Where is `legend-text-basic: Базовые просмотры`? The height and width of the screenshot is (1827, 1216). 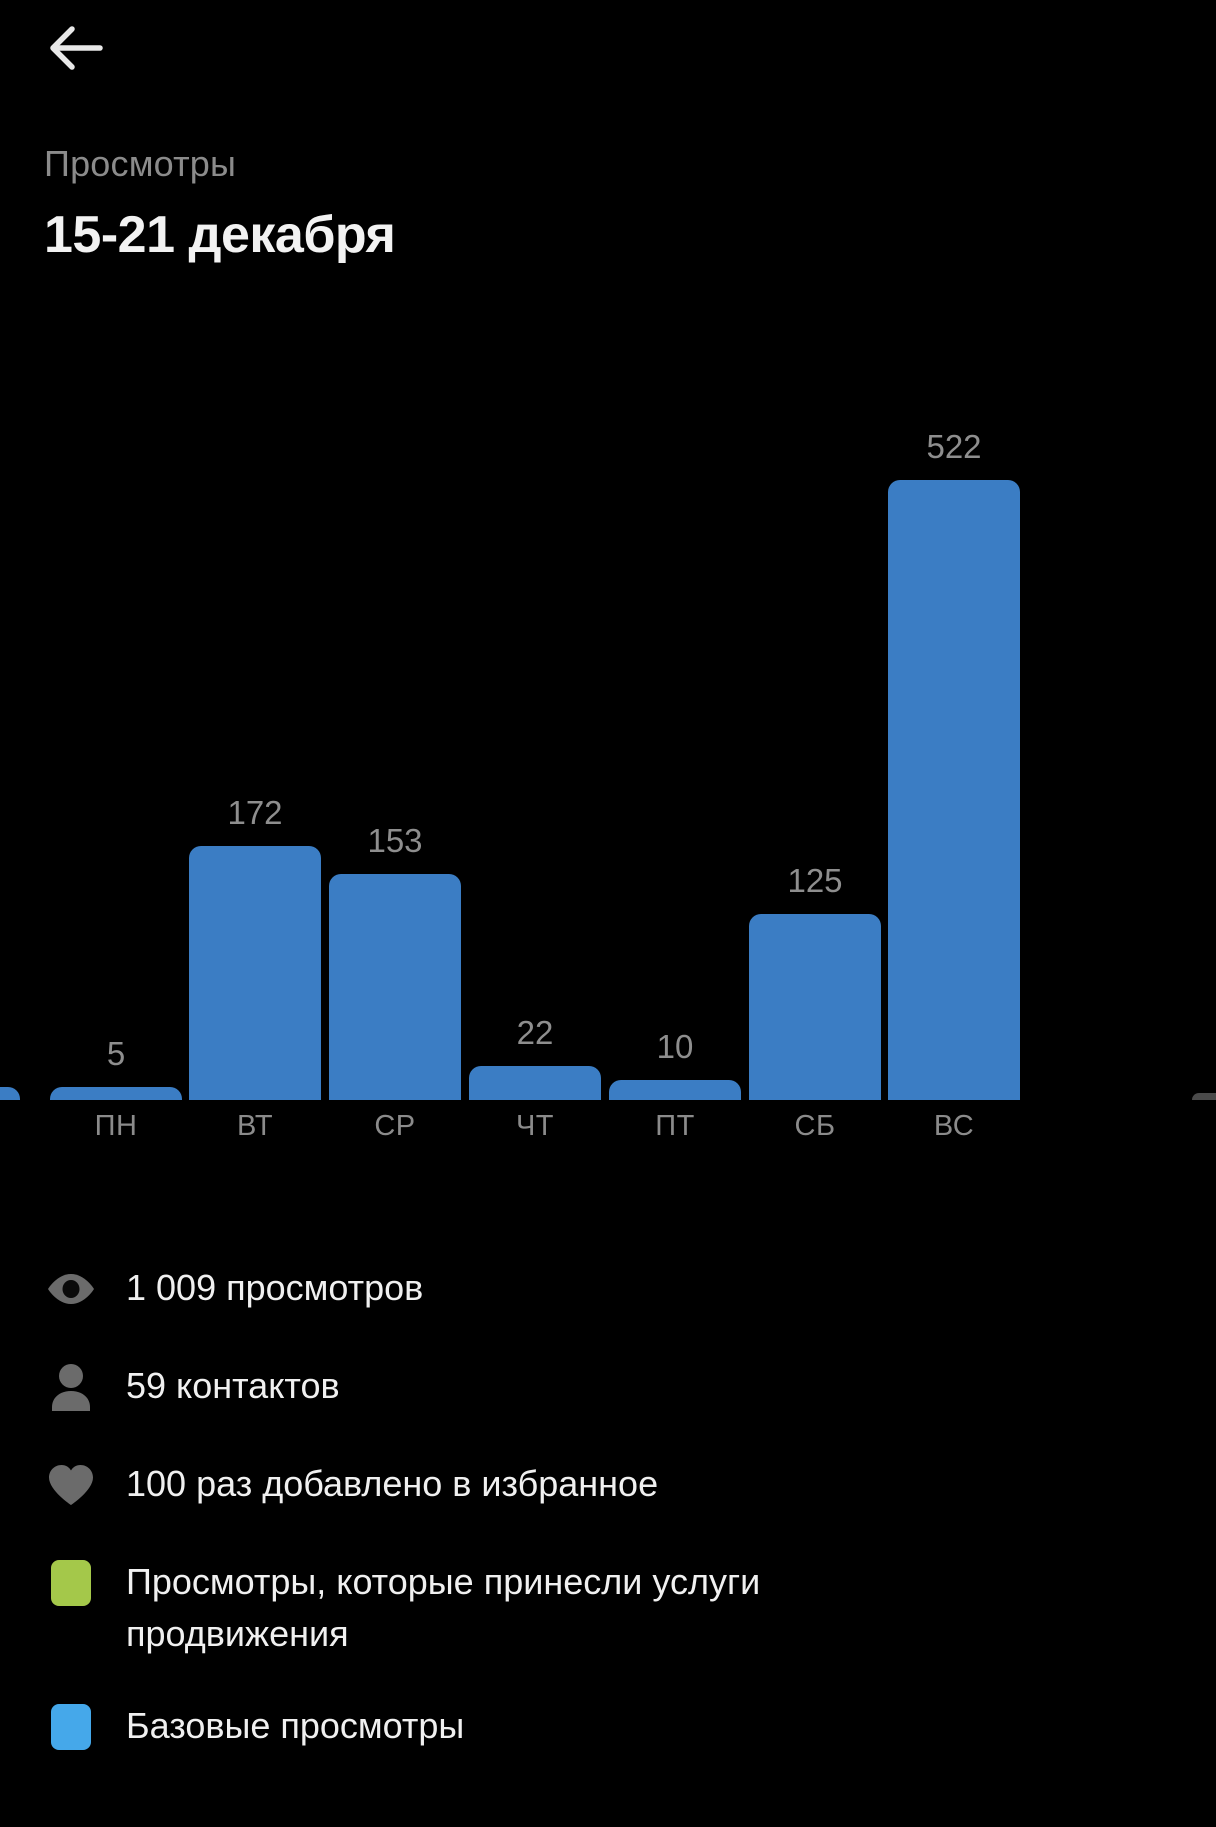 legend-text-basic: Базовые просмотры is located at coordinates (295, 1725).